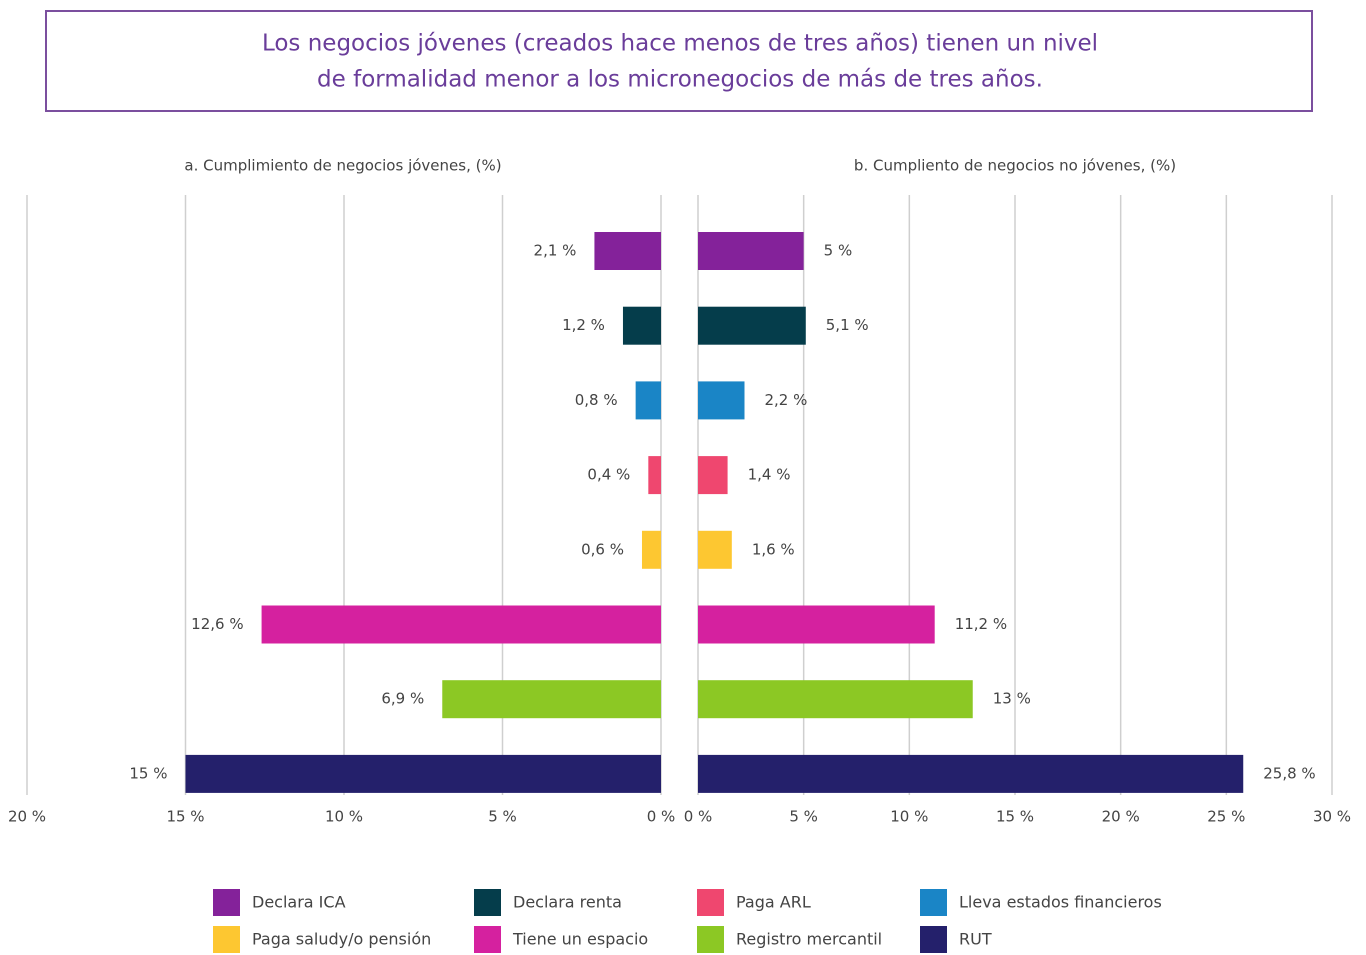 The width and height of the screenshot is (1366, 955). What do you see at coordinates (555, 251) in the screenshot?
I see `value-label: 2,1 %` at bounding box center [555, 251].